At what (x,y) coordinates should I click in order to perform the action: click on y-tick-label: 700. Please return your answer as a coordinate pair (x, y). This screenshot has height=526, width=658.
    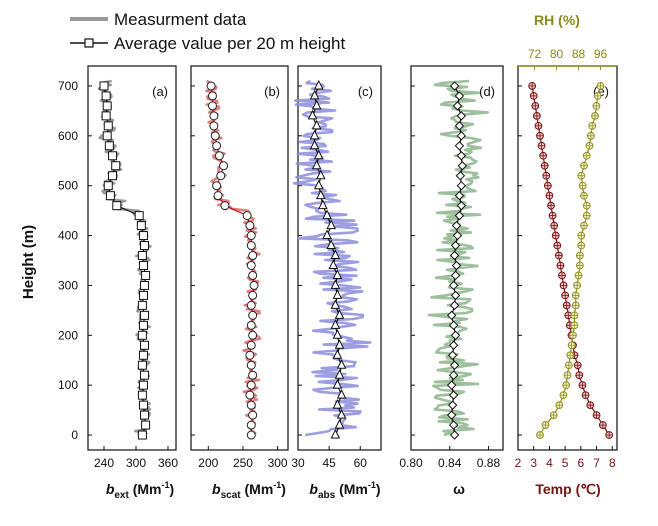
    Looking at the image, I should click on (68, 86).